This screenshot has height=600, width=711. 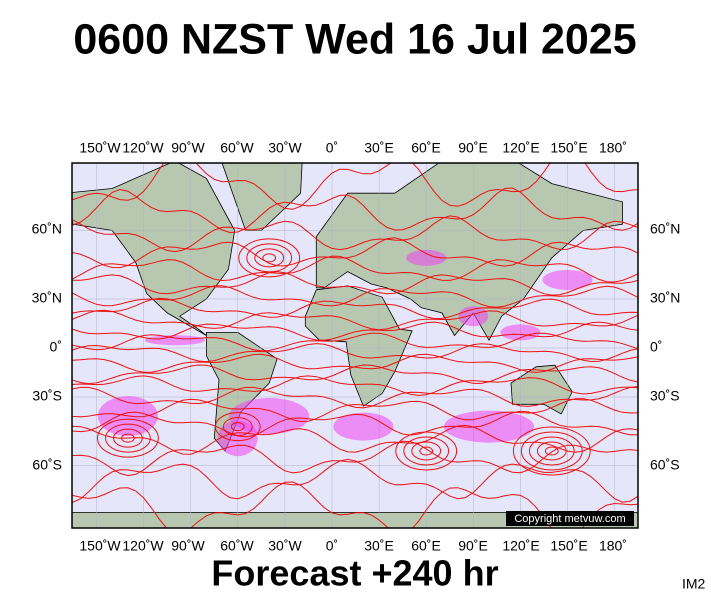 I want to click on copyright: Copyright metvuw.com, so click(x=569, y=519).